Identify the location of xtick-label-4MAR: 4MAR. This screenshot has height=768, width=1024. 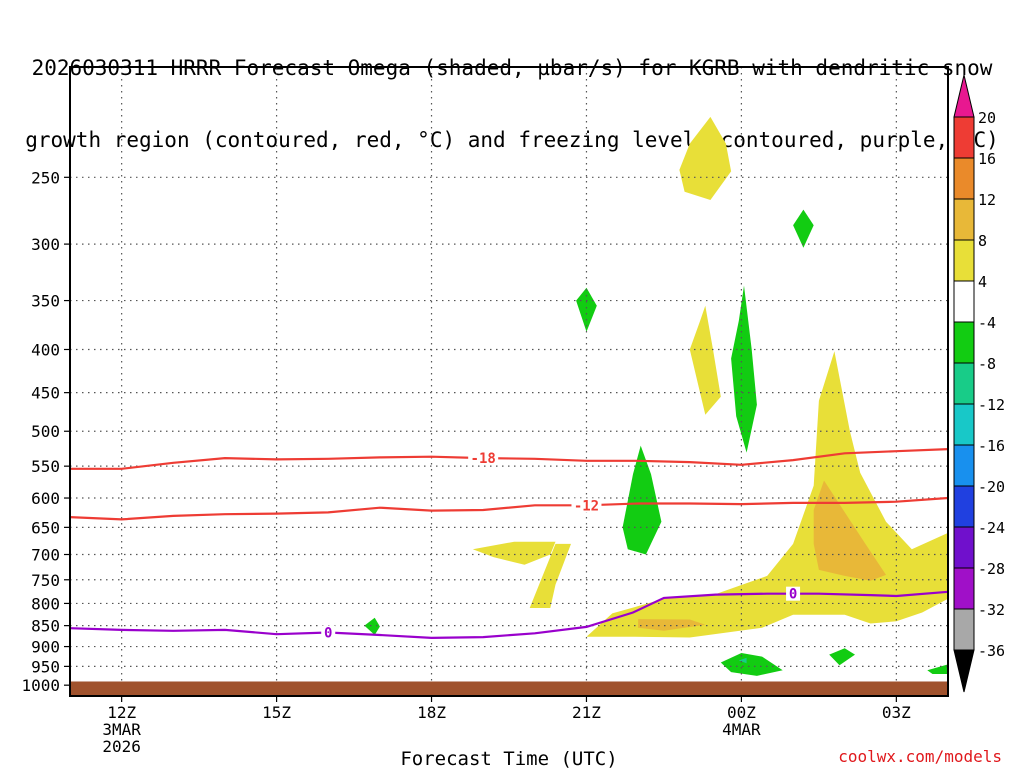
(741, 729).